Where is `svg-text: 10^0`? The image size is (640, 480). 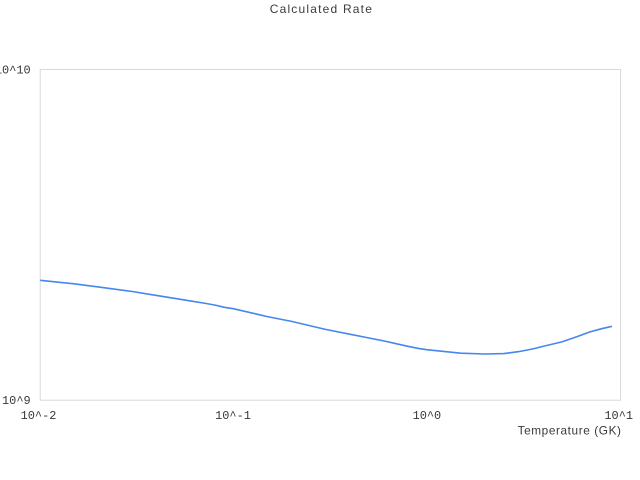
svg-text: 10^0 is located at coordinates (427, 416).